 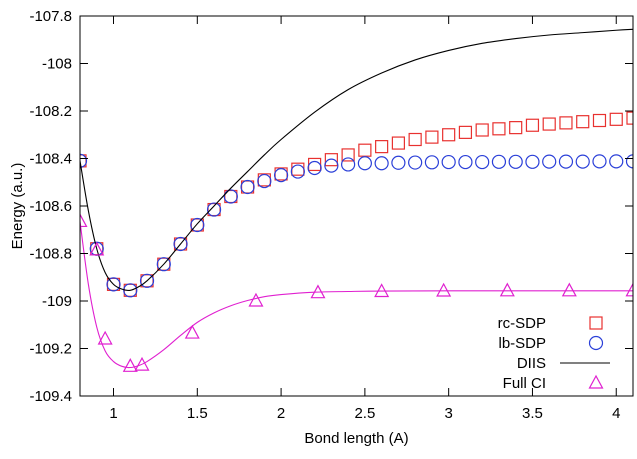 What do you see at coordinates (113, 413) in the screenshot?
I see `x-tick-label: 1` at bounding box center [113, 413].